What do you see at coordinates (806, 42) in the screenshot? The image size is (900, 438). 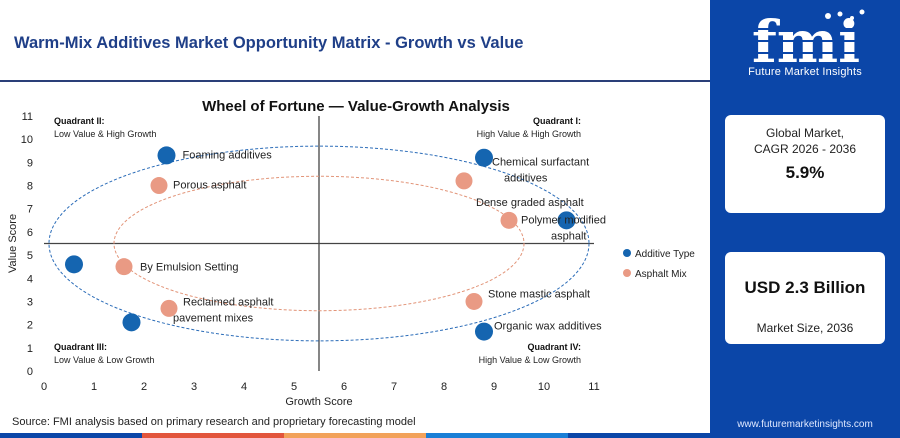 I see `fmi-logo: fmi` at bounding box center [806, 42].